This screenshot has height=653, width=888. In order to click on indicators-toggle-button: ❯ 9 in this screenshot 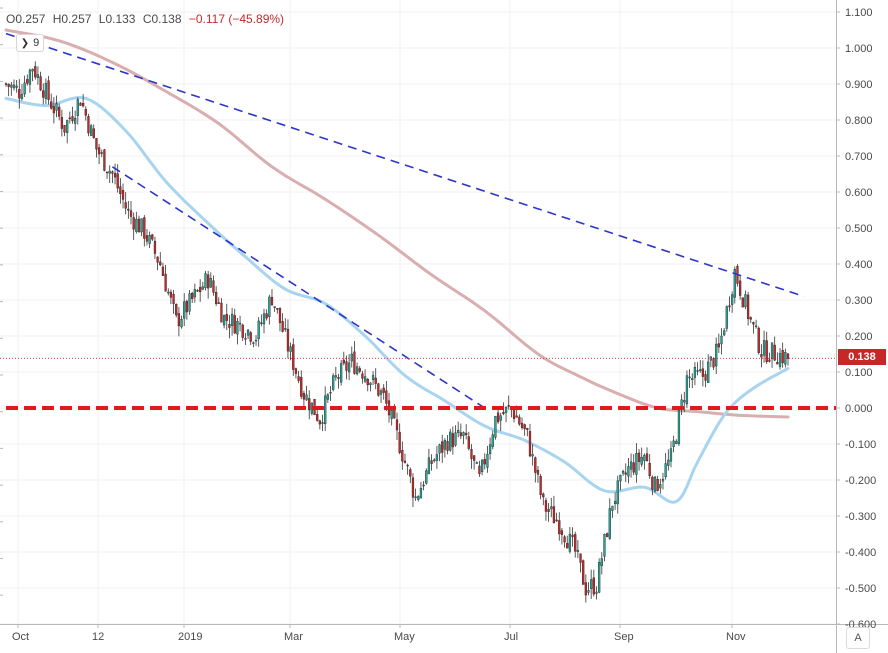, I will do `click(30, 43)`.